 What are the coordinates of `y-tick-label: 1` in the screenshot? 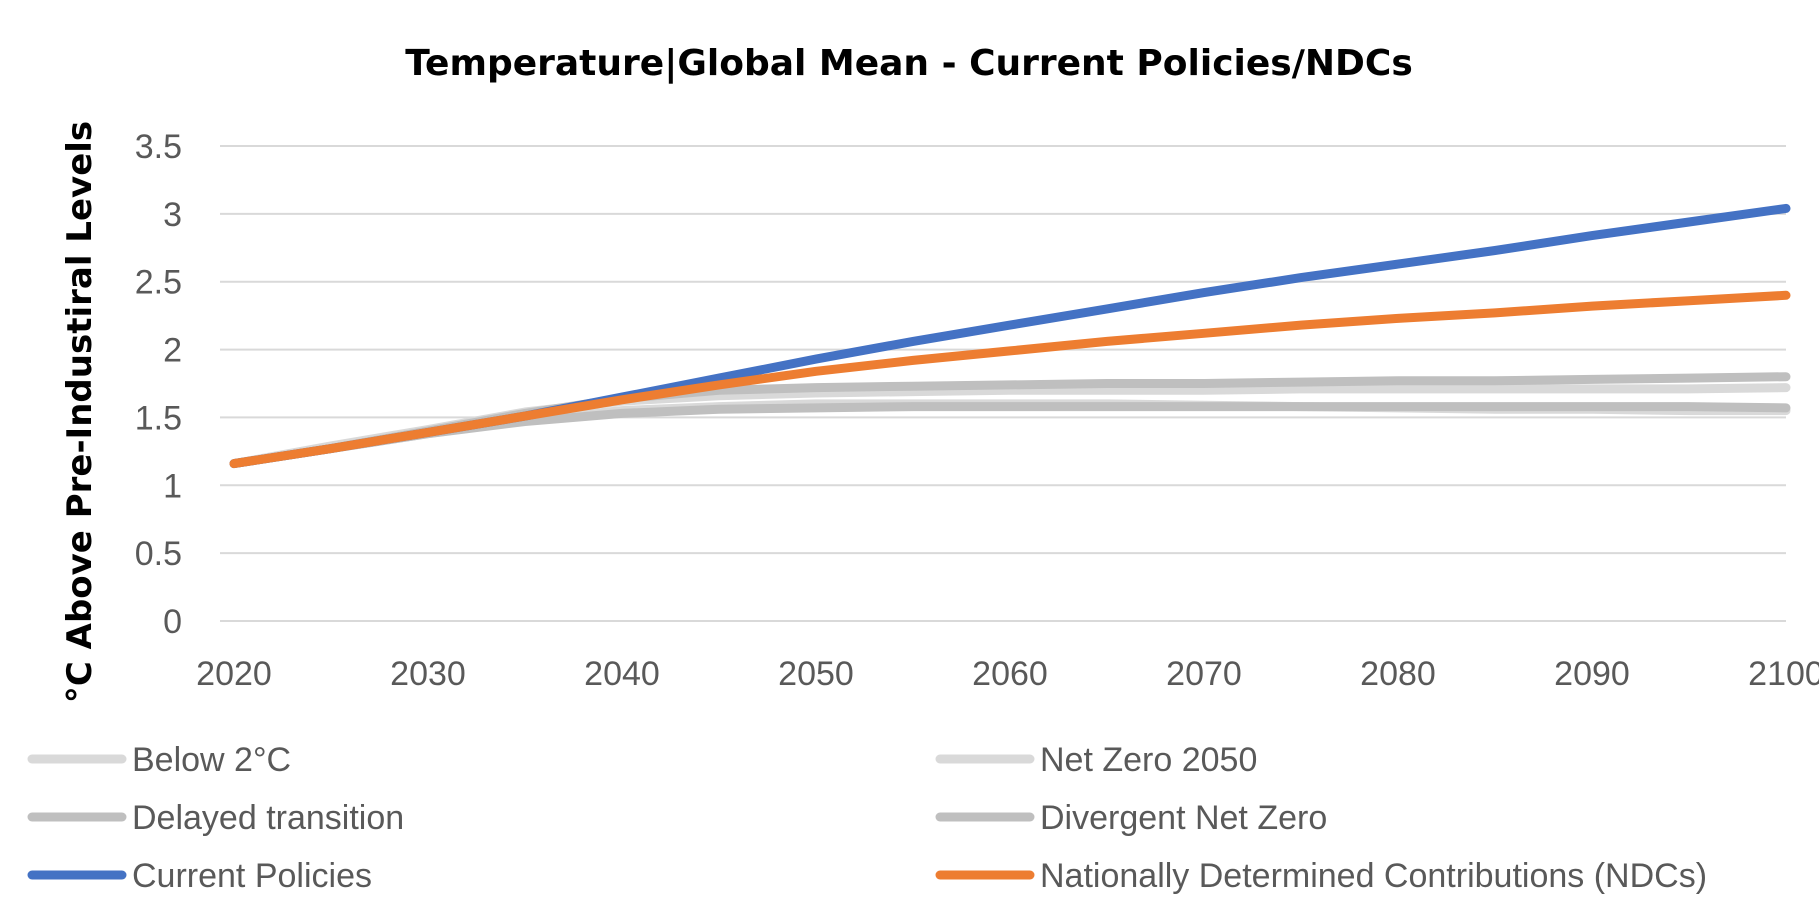 It's located at (172, 486).